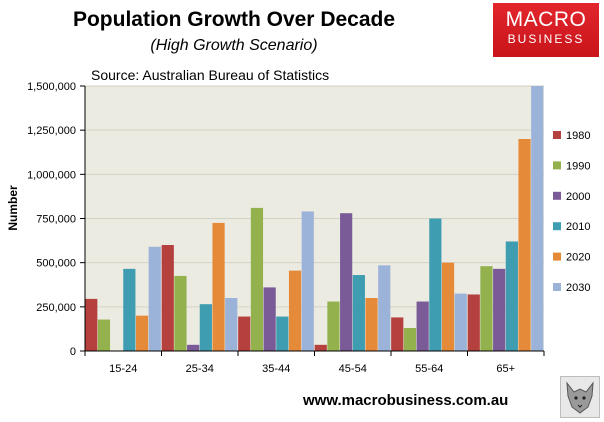 The height and width of the screenshot is (422, 604). Describe the element at coordinates (578, 258) in the screenshot. I see `legend-label-2020: 2020` at that location.